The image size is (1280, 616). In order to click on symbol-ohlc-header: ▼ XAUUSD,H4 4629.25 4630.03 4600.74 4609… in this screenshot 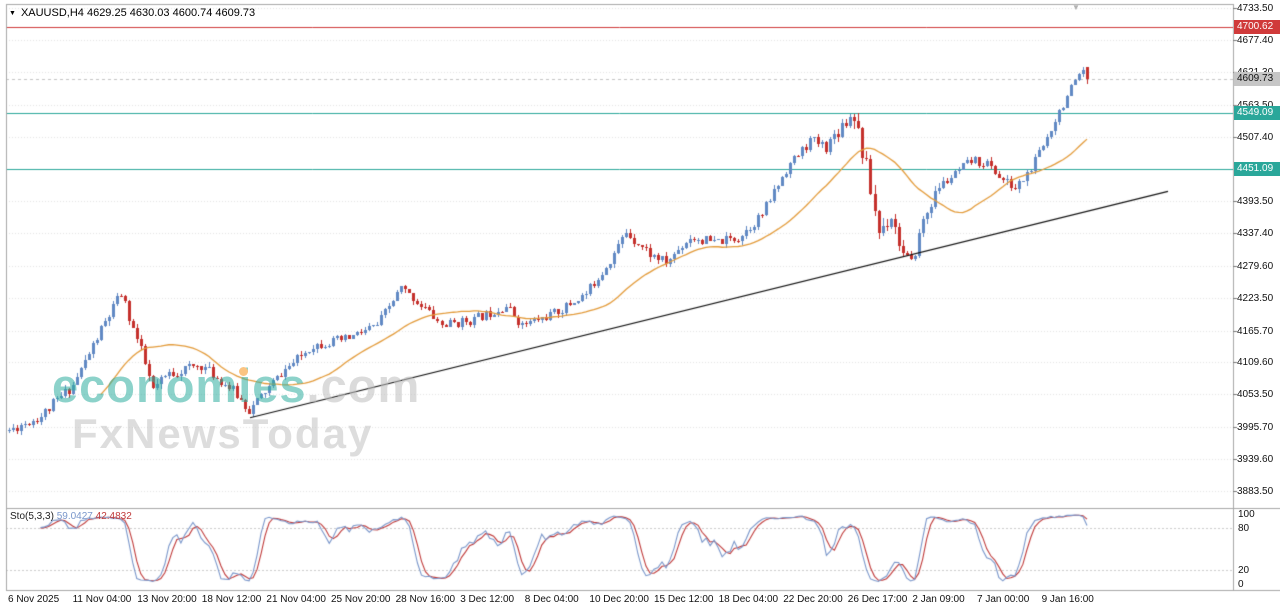, I will do `click(132, 13)`.